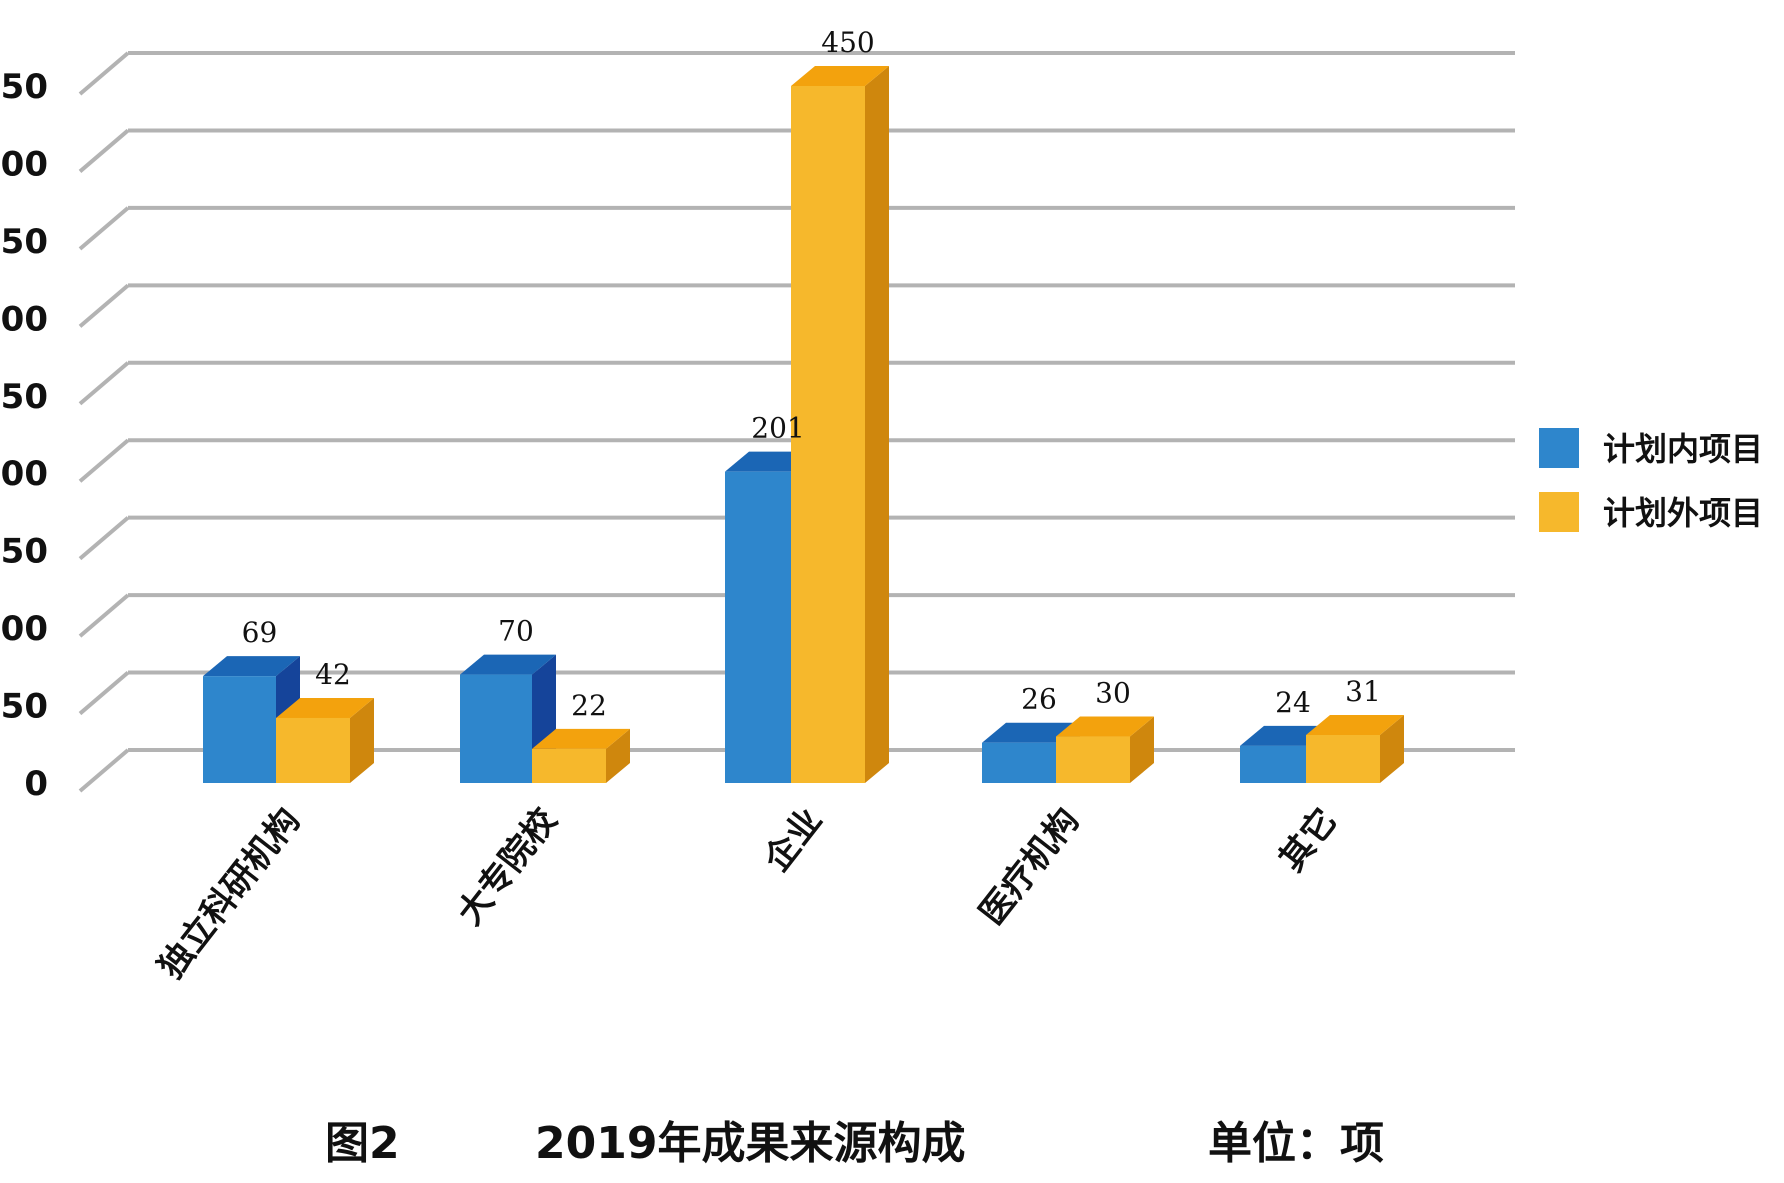 The height and width of the screenshot is (1183, 1784). What do you see at coordinates (1683, 449) in the screenshot?
I see `legend-label: 计划内项目` at bounding box center [1683, 449].